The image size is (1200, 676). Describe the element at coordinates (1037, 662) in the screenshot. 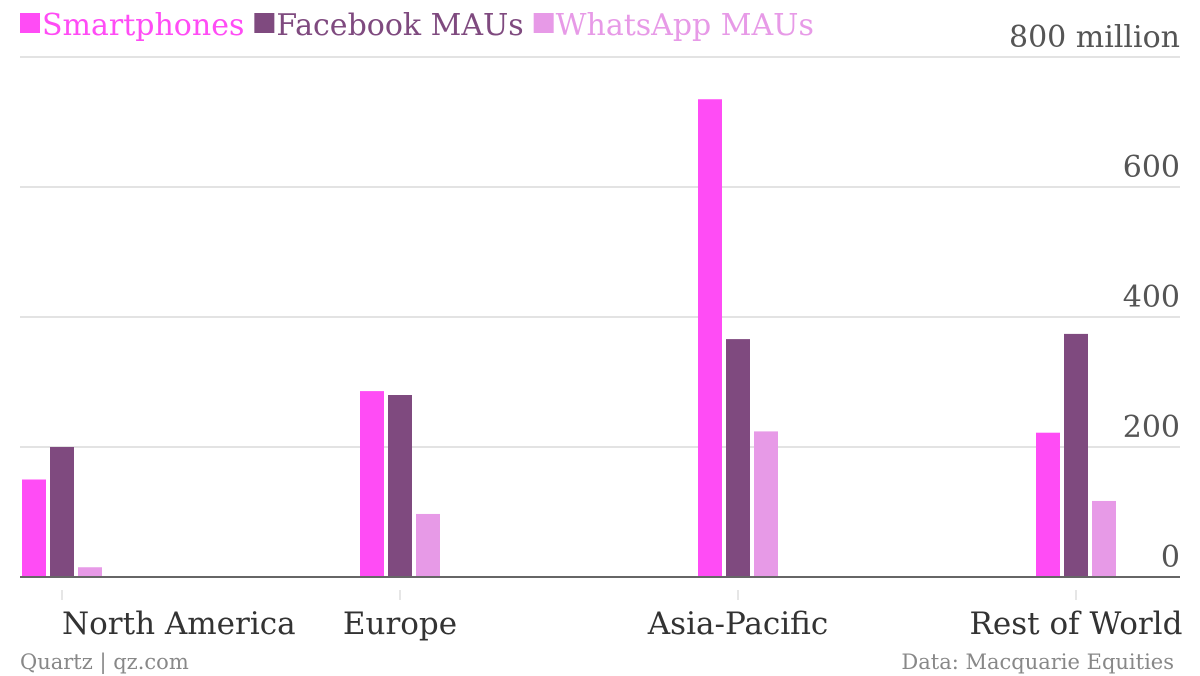

I see `data-source: Data: Macquarie Equities` at that location.